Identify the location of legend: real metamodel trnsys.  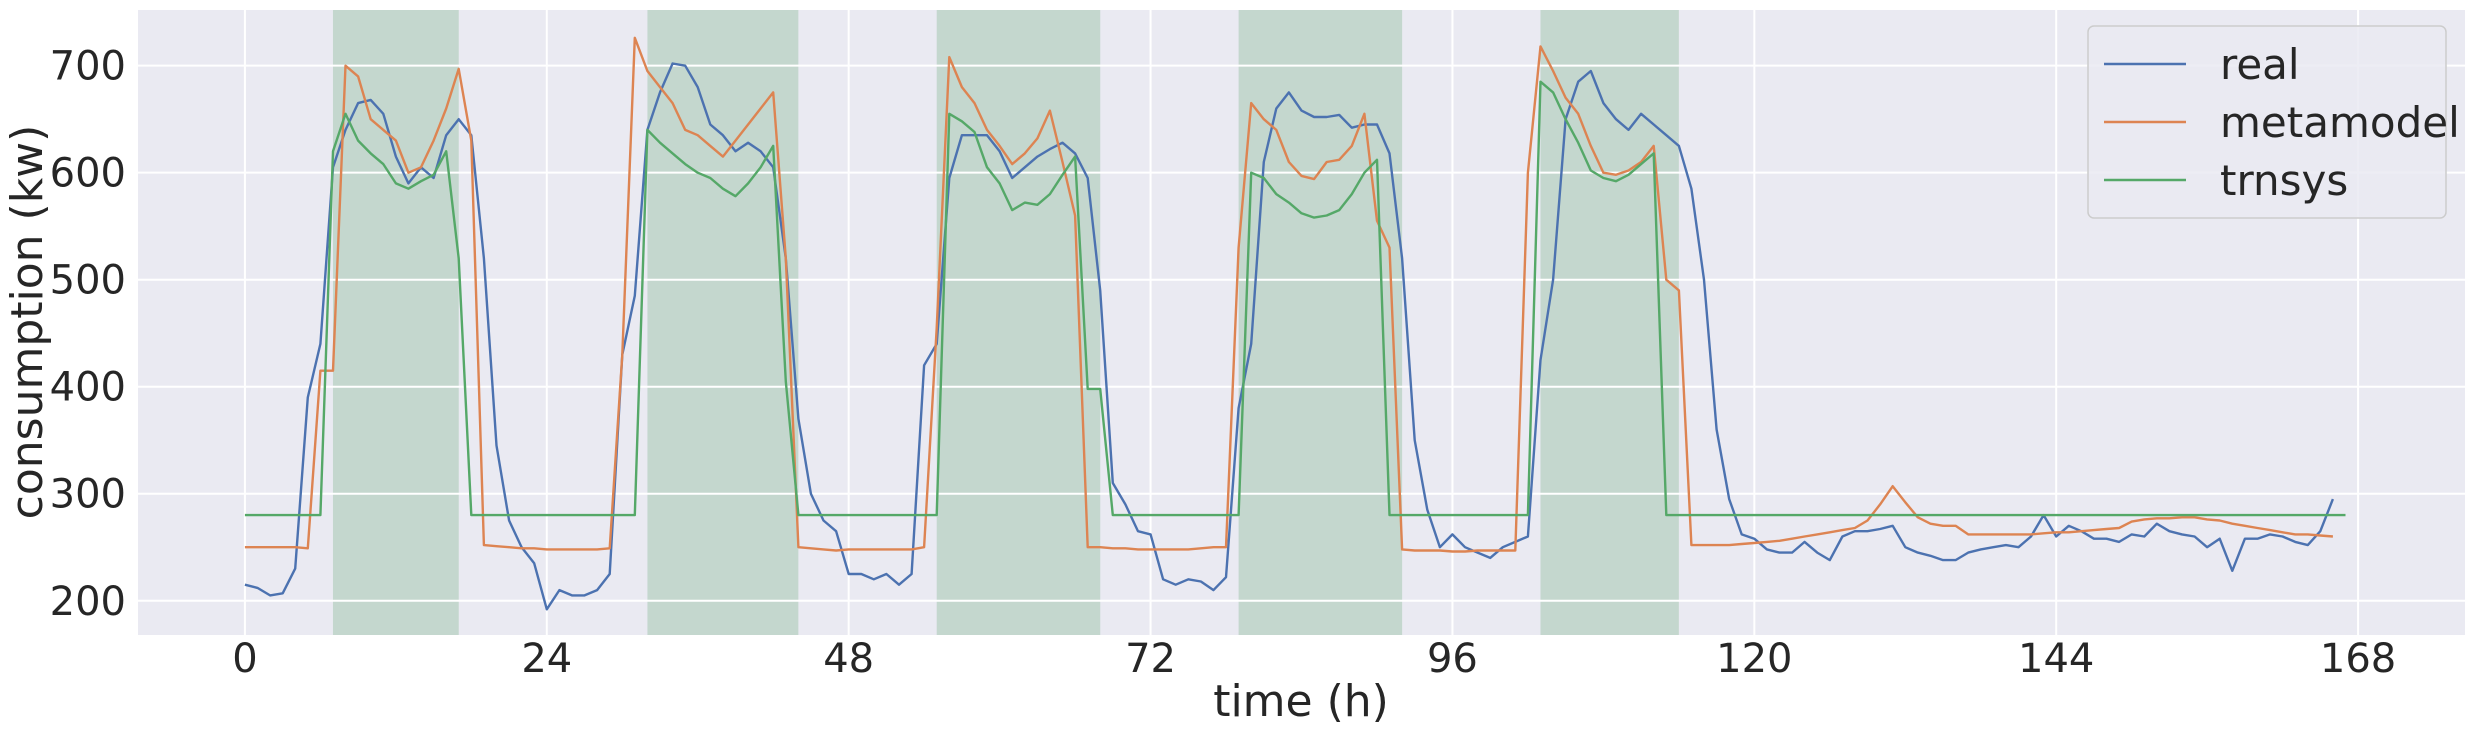
(2273, 122).